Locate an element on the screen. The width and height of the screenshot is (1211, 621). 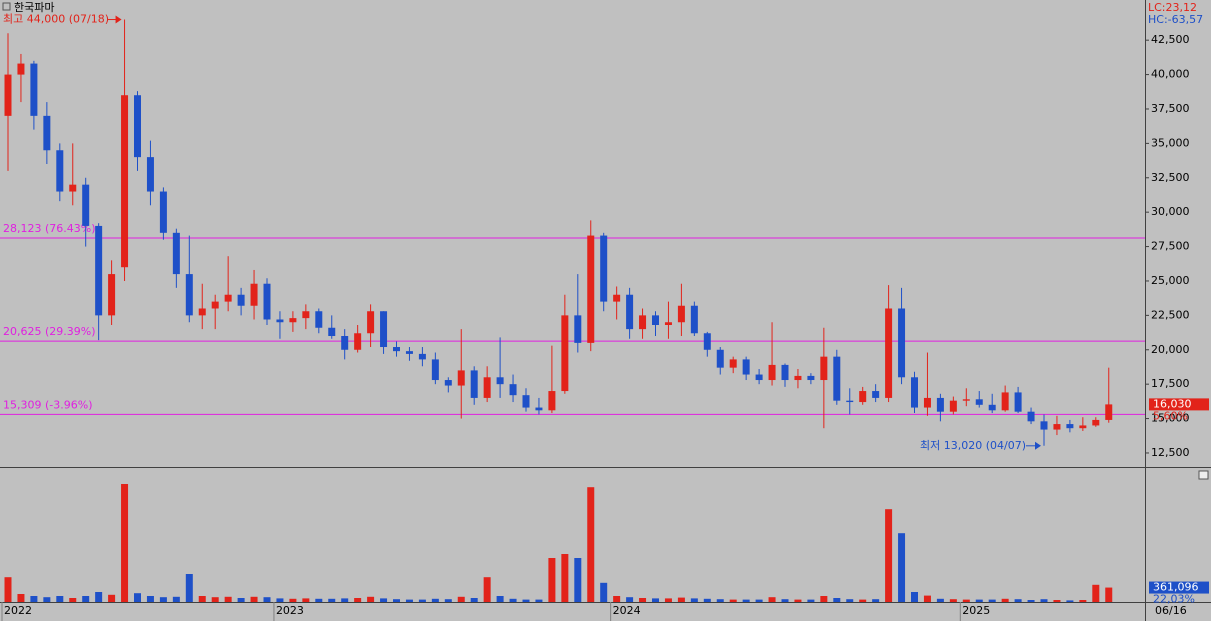
y-tick-label: 27,500 is located at coordinates (1170, 246).